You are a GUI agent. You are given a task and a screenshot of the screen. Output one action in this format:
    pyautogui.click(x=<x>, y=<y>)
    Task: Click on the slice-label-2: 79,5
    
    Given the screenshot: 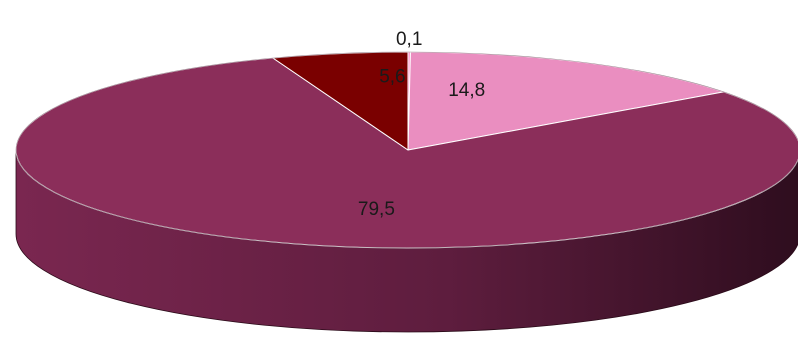 What is the action you would take?
    pyautogui.click(x=376, y=209)
    